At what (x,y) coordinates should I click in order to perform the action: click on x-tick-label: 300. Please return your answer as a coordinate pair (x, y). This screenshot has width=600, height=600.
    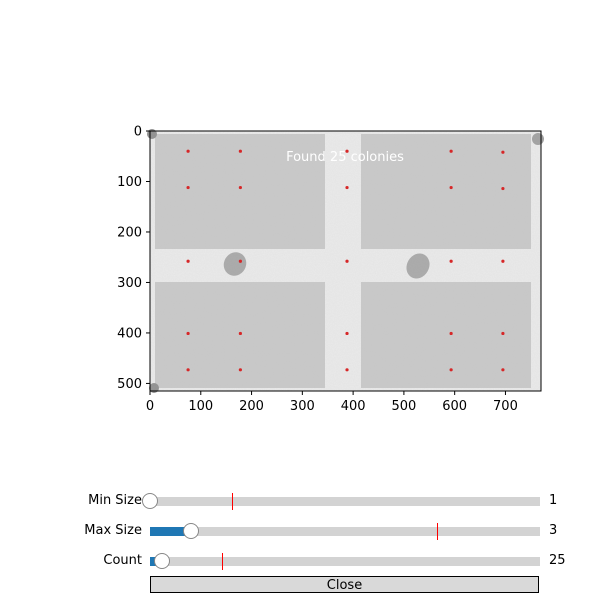
    Looking at the image, I should click on (302, 406).